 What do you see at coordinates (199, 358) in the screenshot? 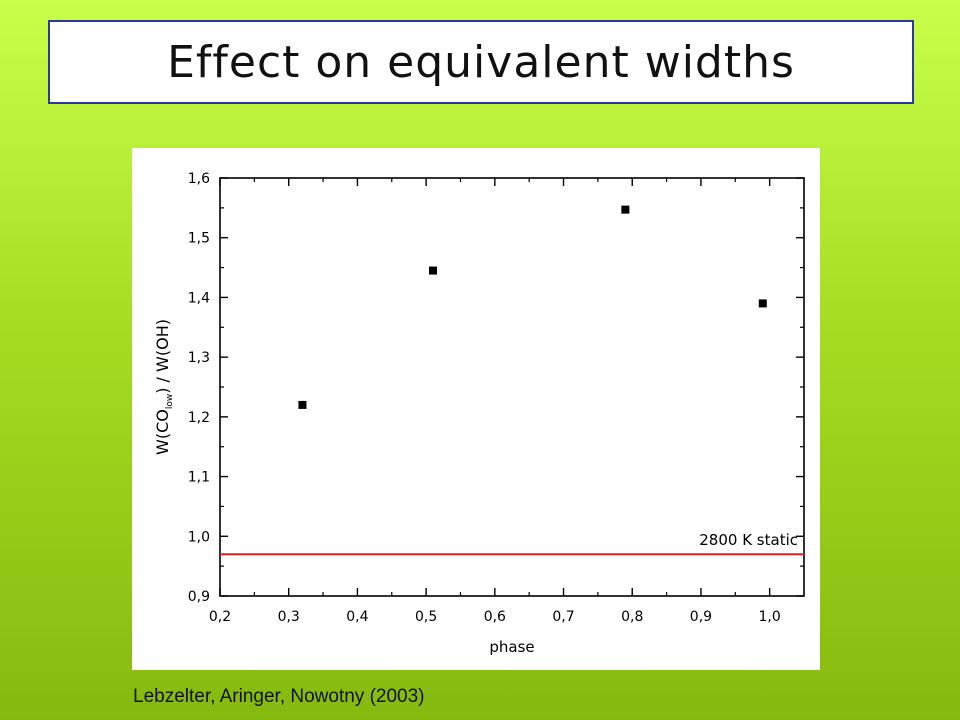
I see `y-tick-label: 1,3` at bounding box center [199, 358].